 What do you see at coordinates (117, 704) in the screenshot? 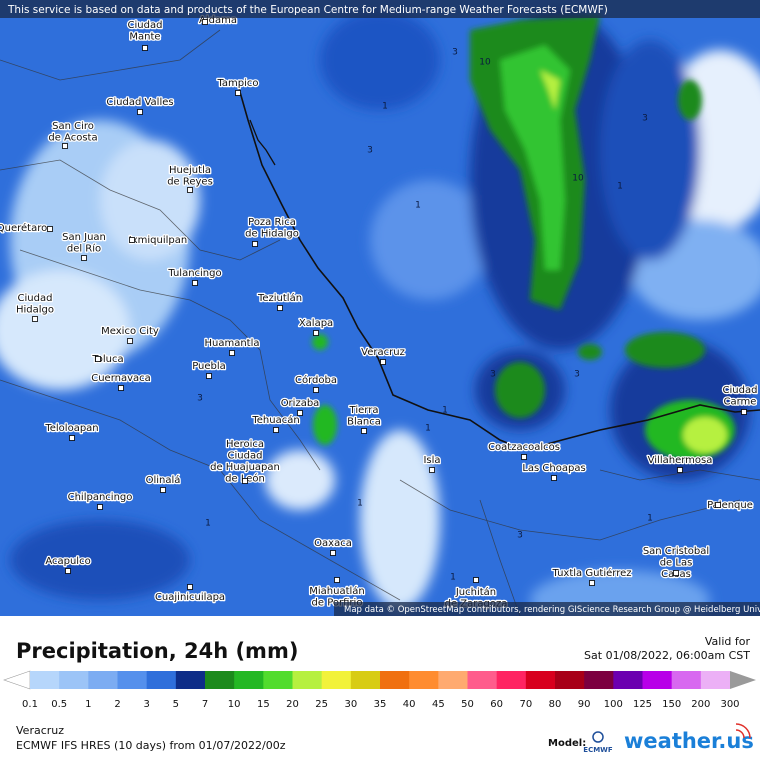
I see `legend-label: 2` at bounding box center [117, 704].